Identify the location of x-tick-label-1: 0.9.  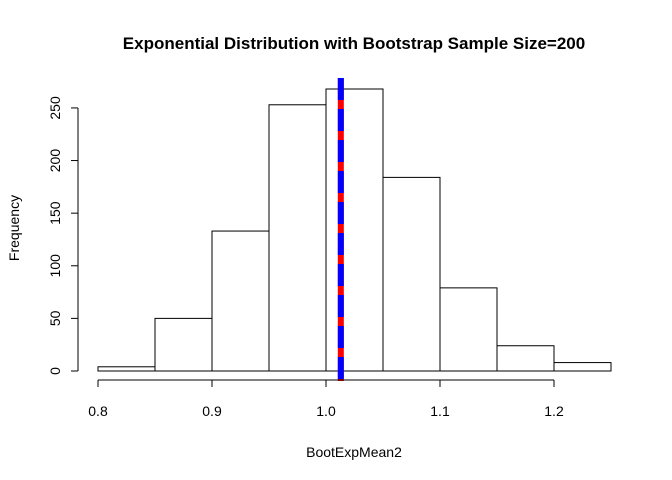
(212, 411).